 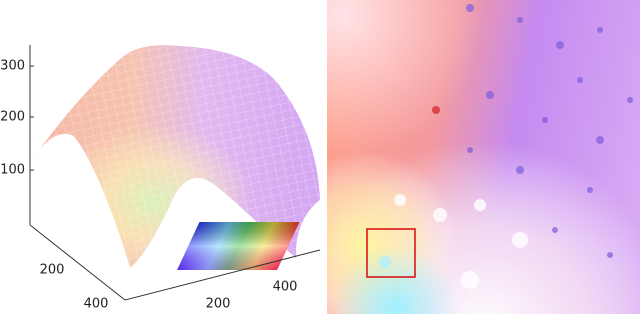 What do you see at coordinates (12, 170) in the screenshot?
I see `z-tick-label: 100` at bounding box center [12, 170].